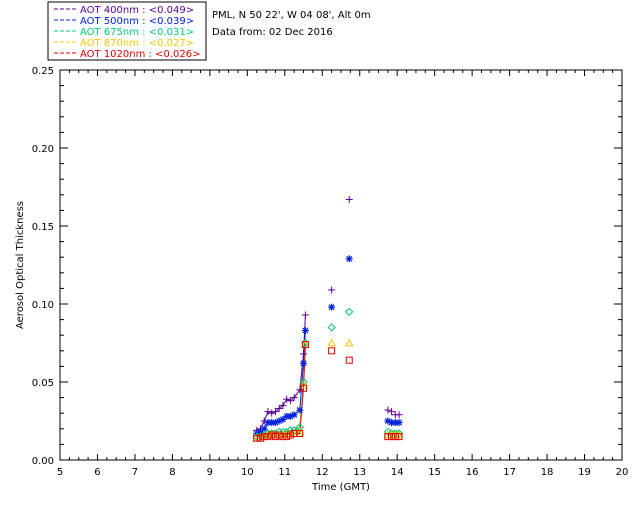 This screenshot has height=512, width=640. I want to click on x-tick-label: 9, so click(210, 472).